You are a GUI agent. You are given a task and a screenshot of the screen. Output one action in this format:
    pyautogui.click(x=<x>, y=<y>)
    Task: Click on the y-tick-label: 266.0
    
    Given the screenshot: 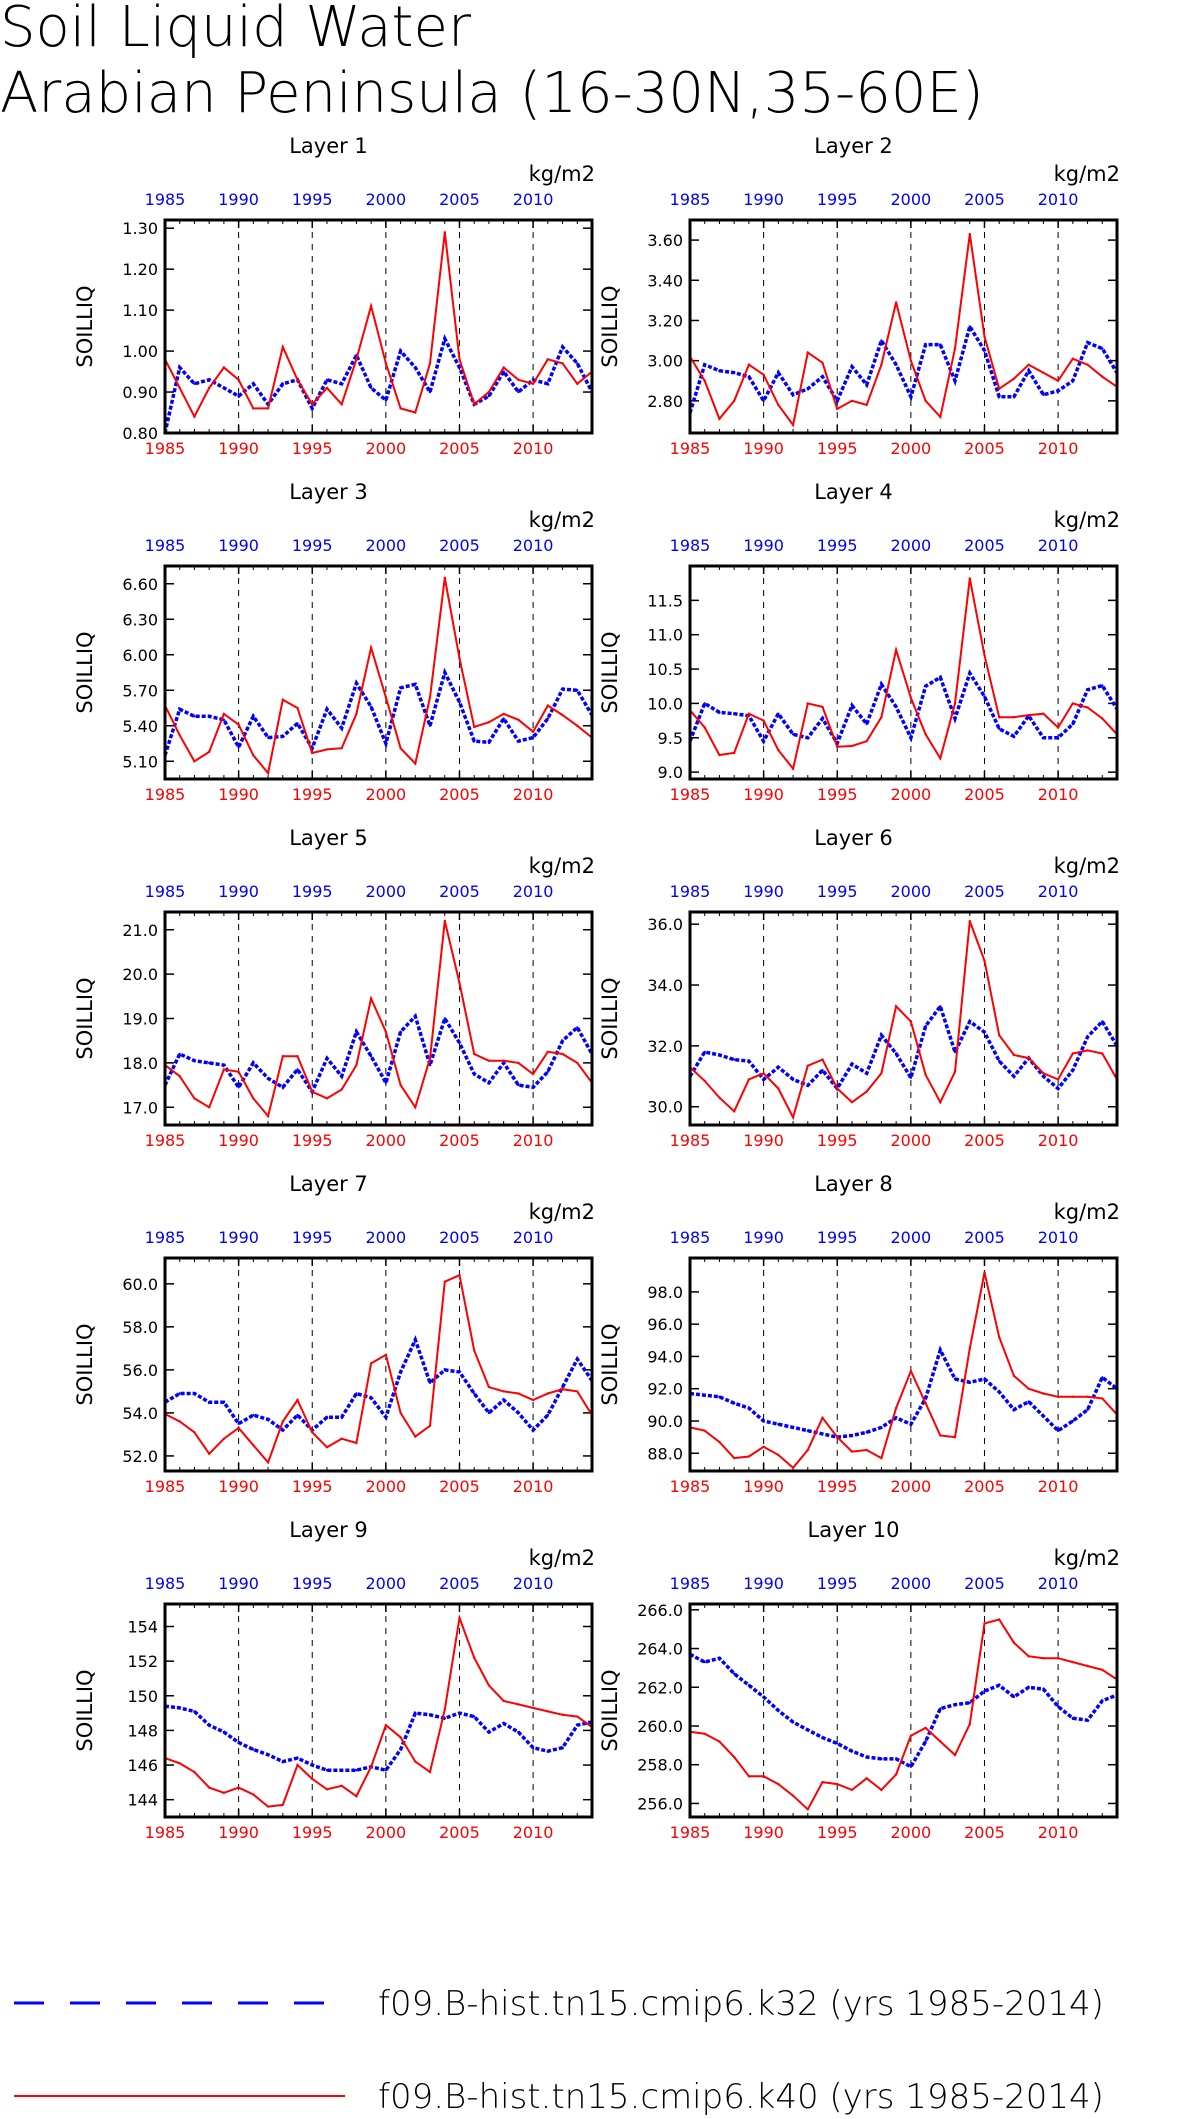 What is the action you would take?
    pyautogui.click(x=660, y=1610)
    